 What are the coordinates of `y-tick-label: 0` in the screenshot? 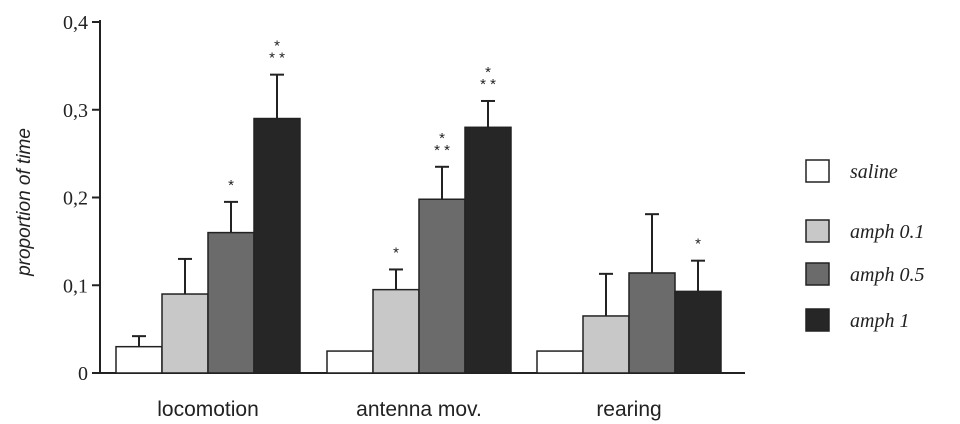 It's located at (83, 374).